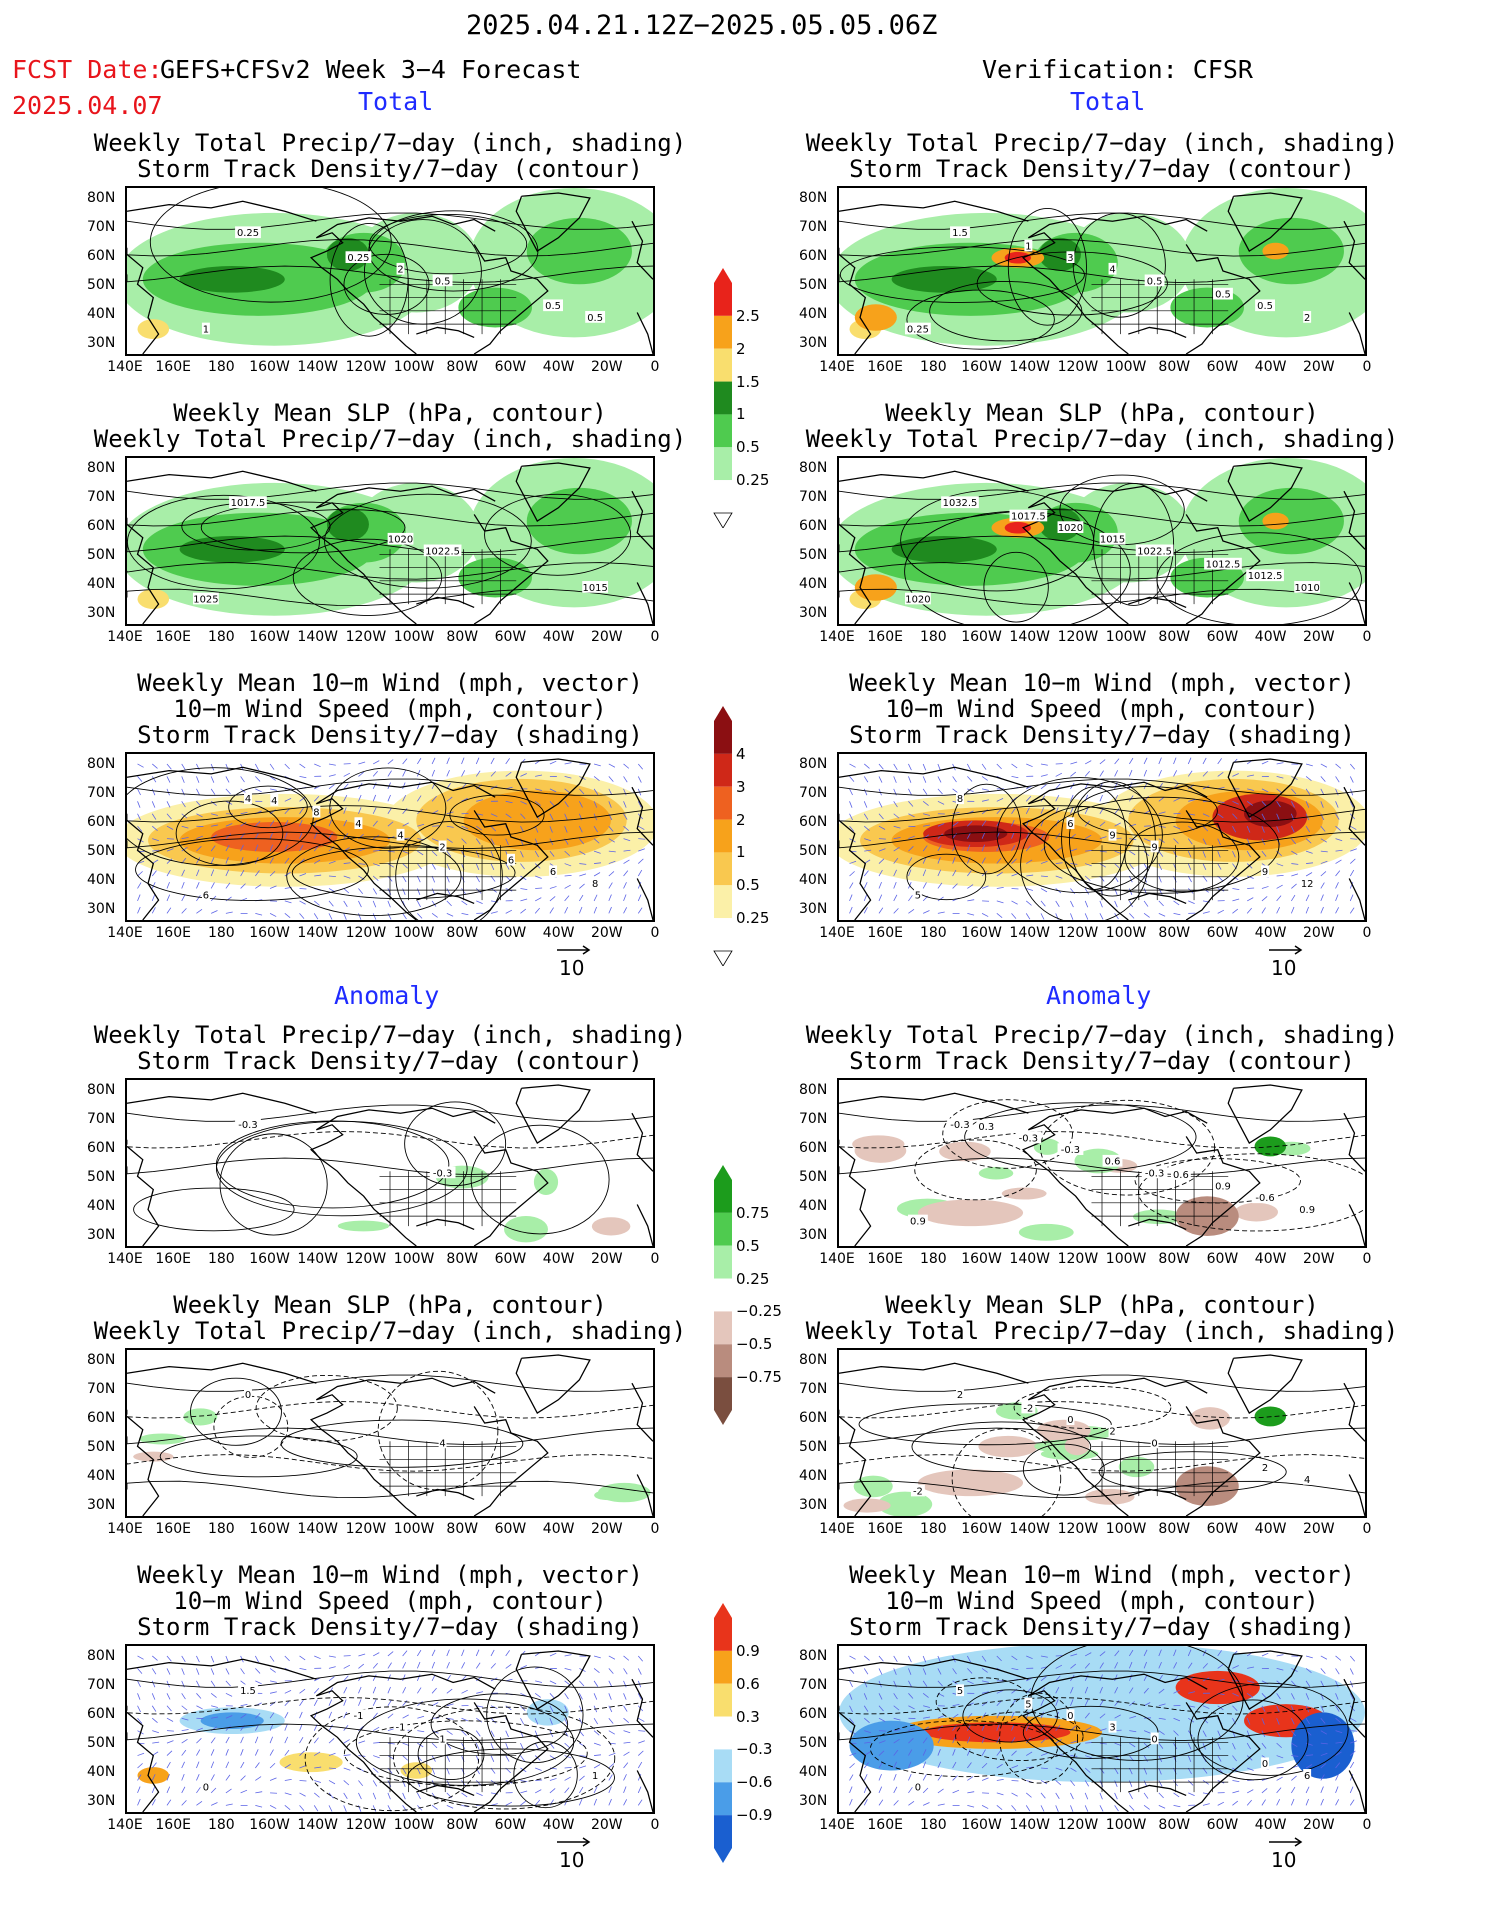 Image resolution: width=1487 pixels, height=1925 pixels. What do you see at coordinates (1307, 1210) in the screenshot?
I see `contour-label: 0.9` at bounding box center [1307, 1210].